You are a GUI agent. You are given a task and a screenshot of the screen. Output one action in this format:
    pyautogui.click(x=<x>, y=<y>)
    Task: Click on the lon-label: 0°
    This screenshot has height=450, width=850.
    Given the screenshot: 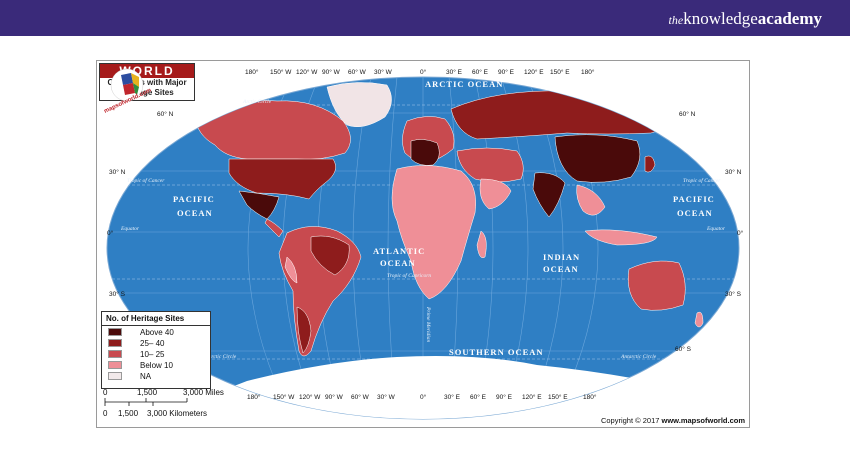 What is the action you would take?
    pyautogui.click(x=423, y=397)
    